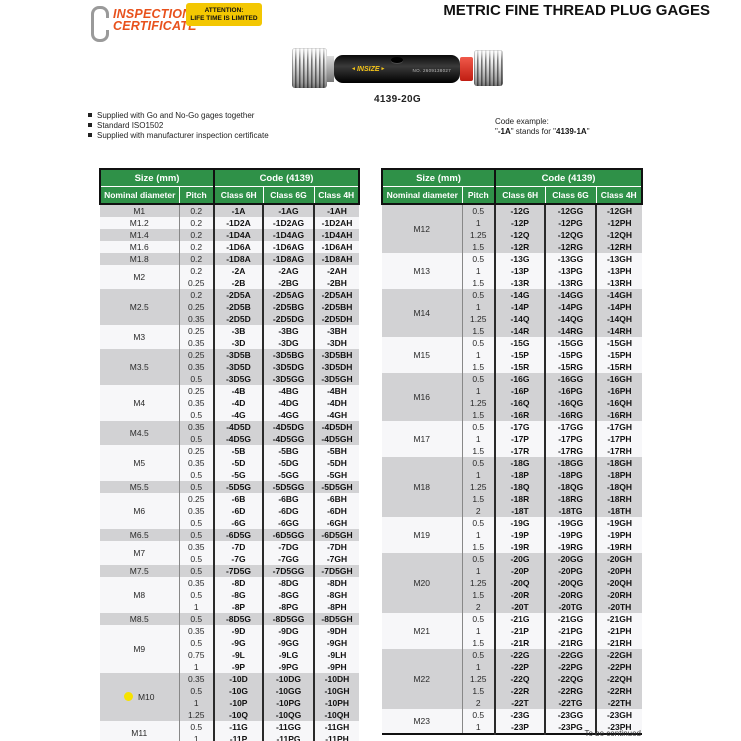 This screenshot has height=741, width=741. What do you see at coordinates (197, 271) in the screenshot?
I see `pitch-cell: 0.2` at bounding box center [197, 271].